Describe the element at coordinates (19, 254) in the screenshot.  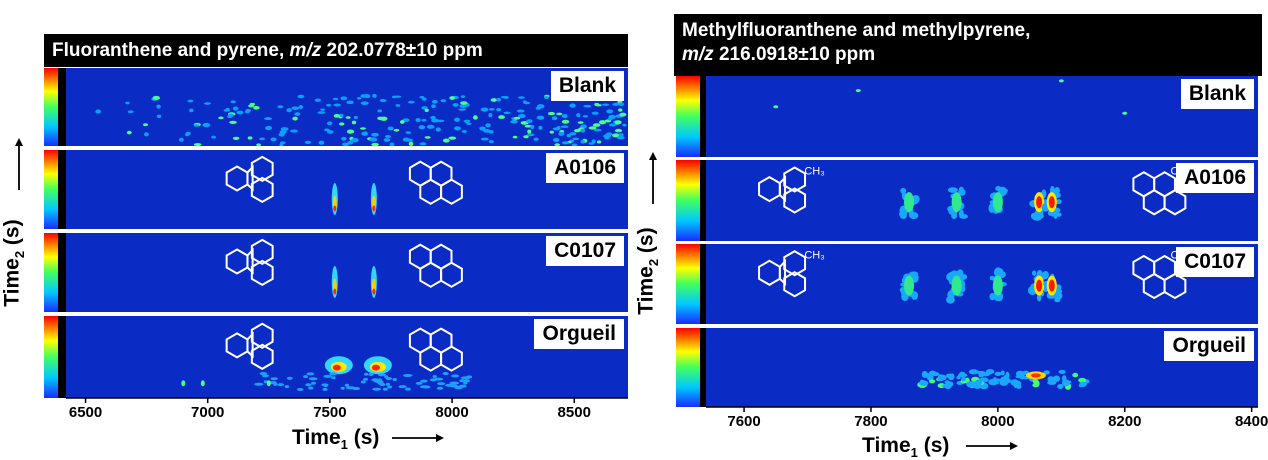
I see `left-ylabel-sub: 2` at that location.